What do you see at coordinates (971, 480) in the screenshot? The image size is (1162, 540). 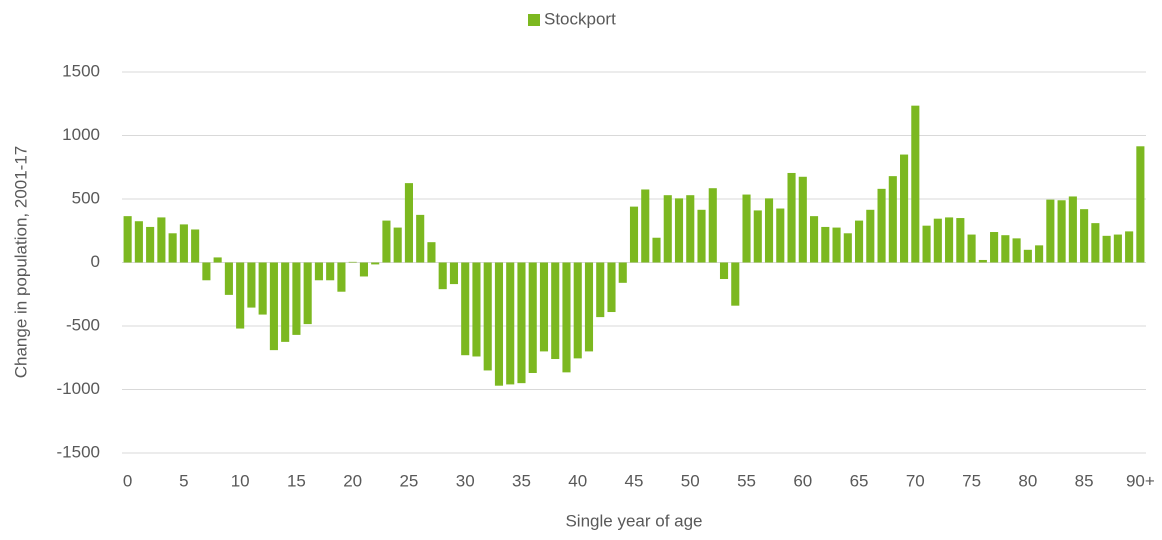 I see `x-tick-label: 75` at bounding box center [971, 480].